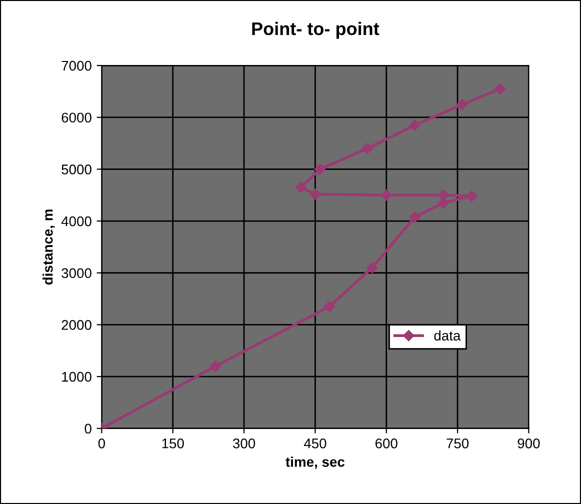 Image resolution: width=581 pixels, height=504 pixels. I want to click on y-tick-label: 5000, so click(77, 169).